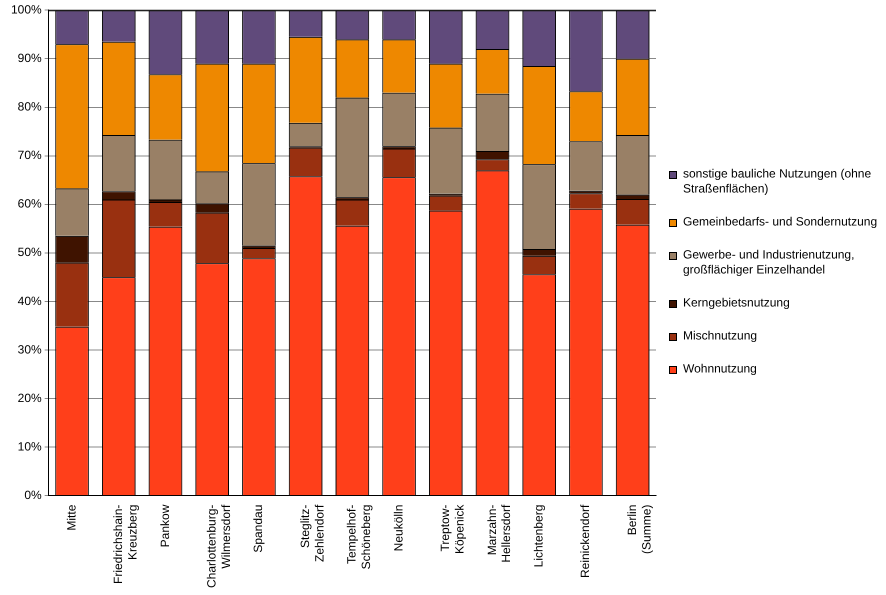 The height and width of the screenshot is (595, 886). What do you see at coordinates (165, 526) in the screenshot?
I see `x-tick-label: Pankow` at bounding box center [165, 526].